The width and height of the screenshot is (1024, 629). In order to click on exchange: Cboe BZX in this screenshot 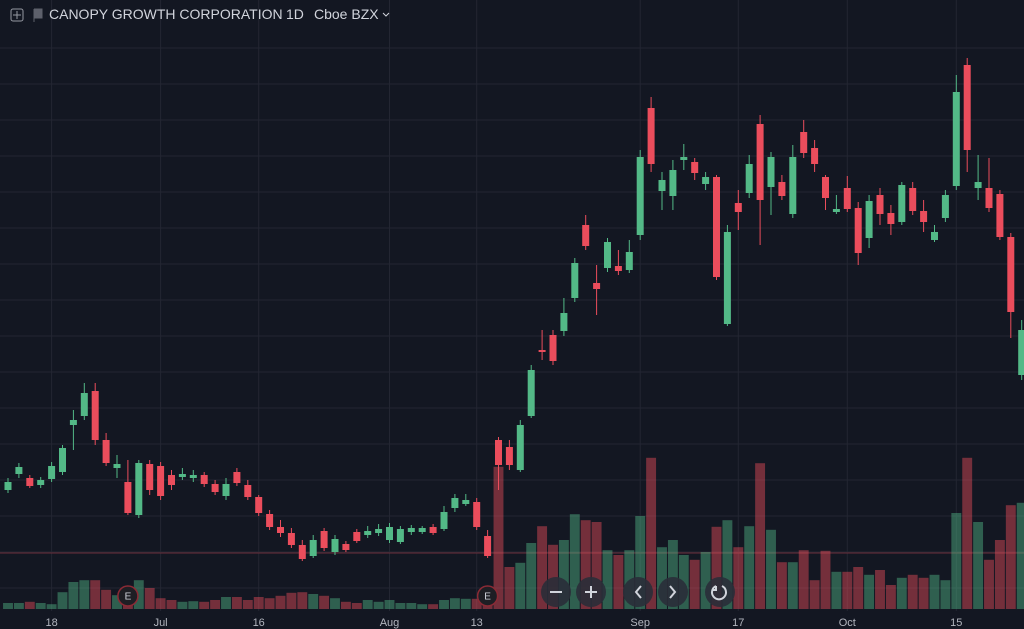, I will do `click(346, 14)`.